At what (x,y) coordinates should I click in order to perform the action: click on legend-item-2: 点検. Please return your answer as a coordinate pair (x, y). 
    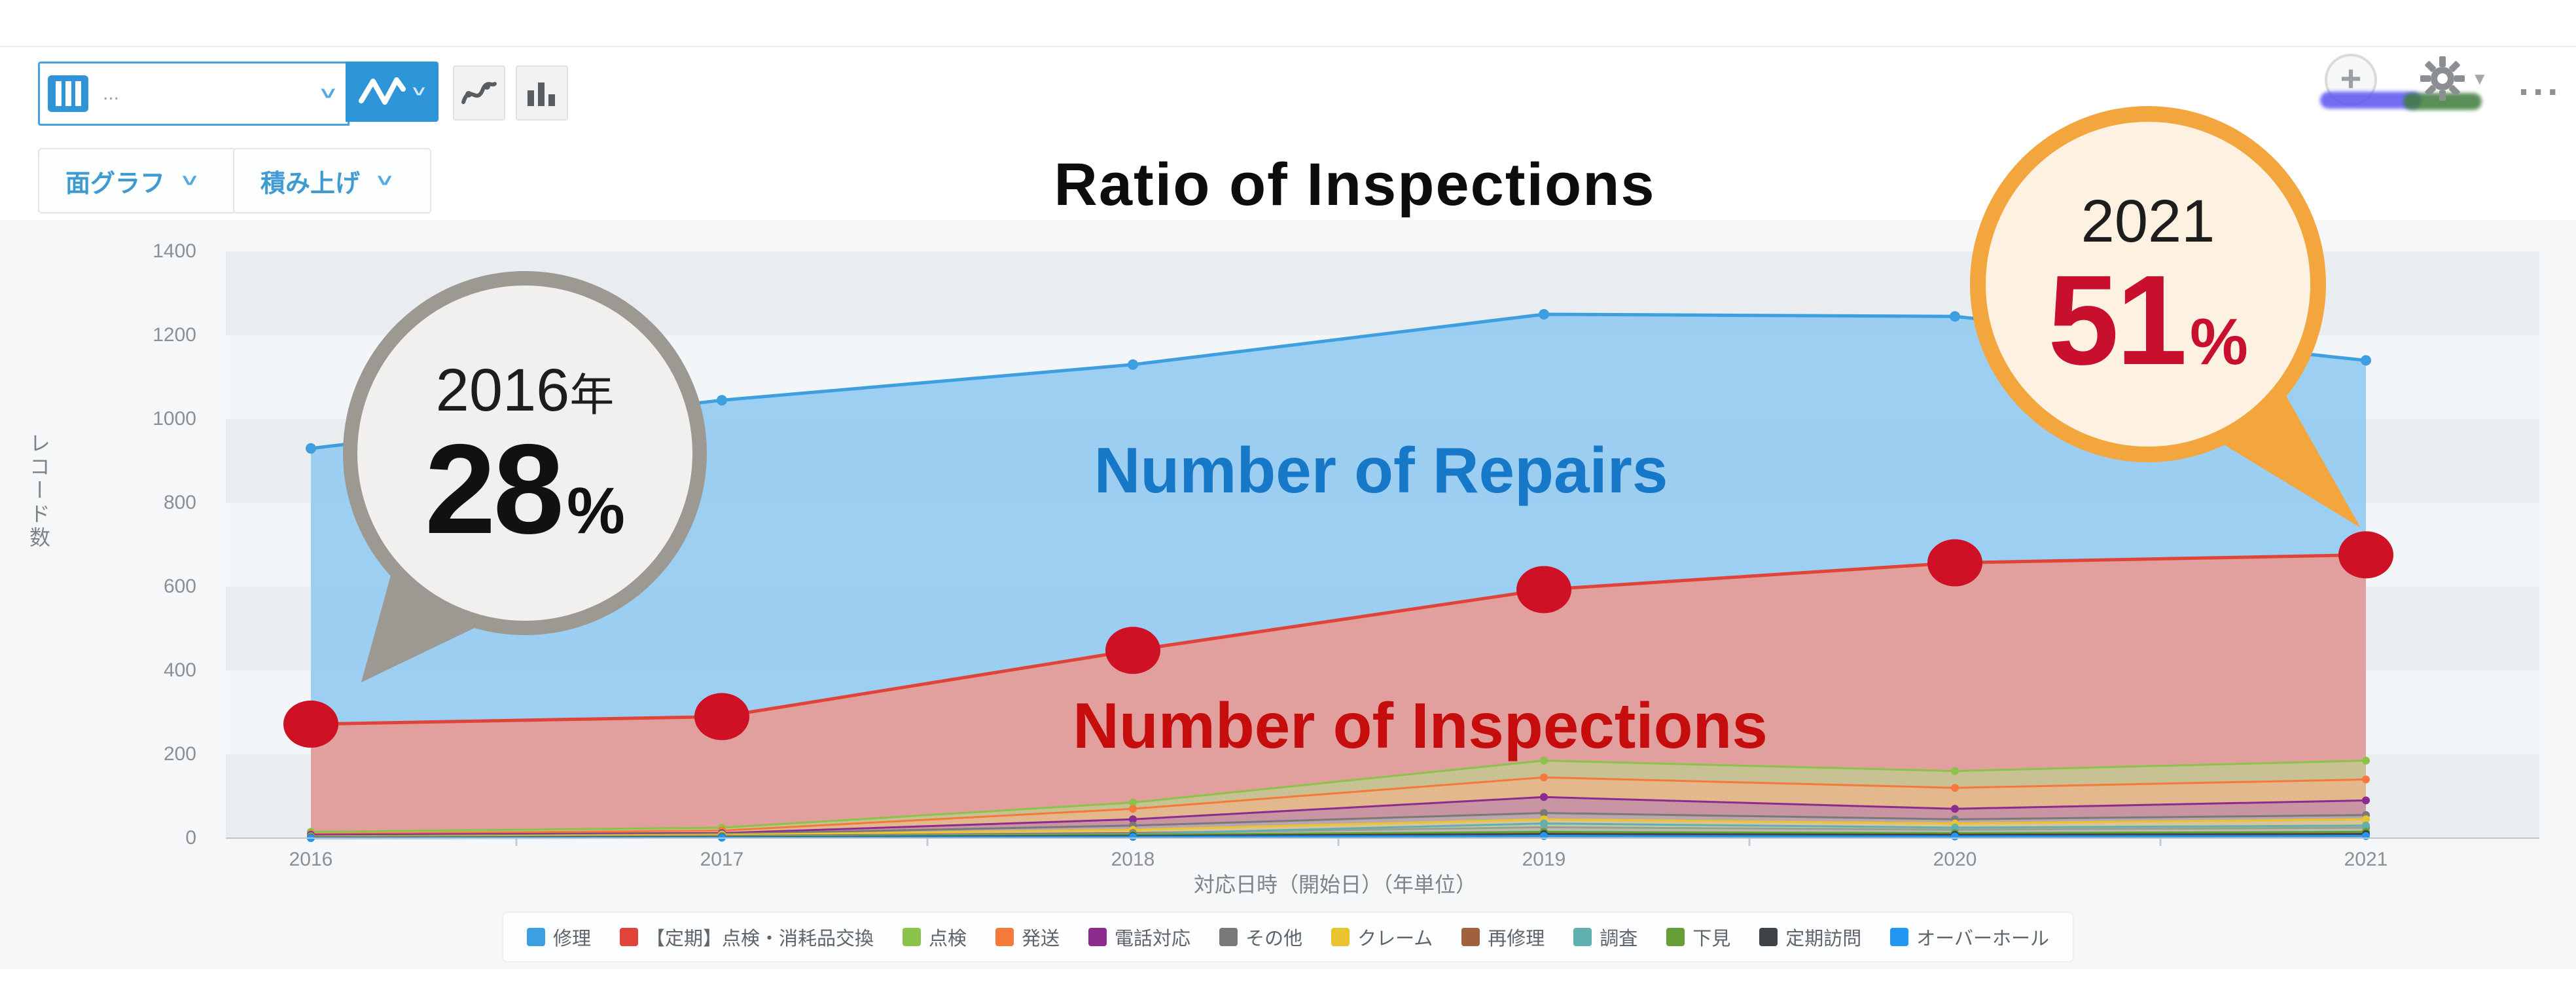
    Looking at the image, I should click on (935, 937).